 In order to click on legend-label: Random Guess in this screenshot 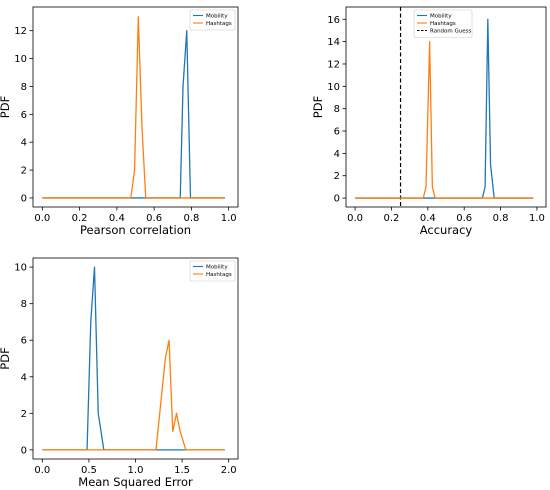, I will do `click(451, 32)`.